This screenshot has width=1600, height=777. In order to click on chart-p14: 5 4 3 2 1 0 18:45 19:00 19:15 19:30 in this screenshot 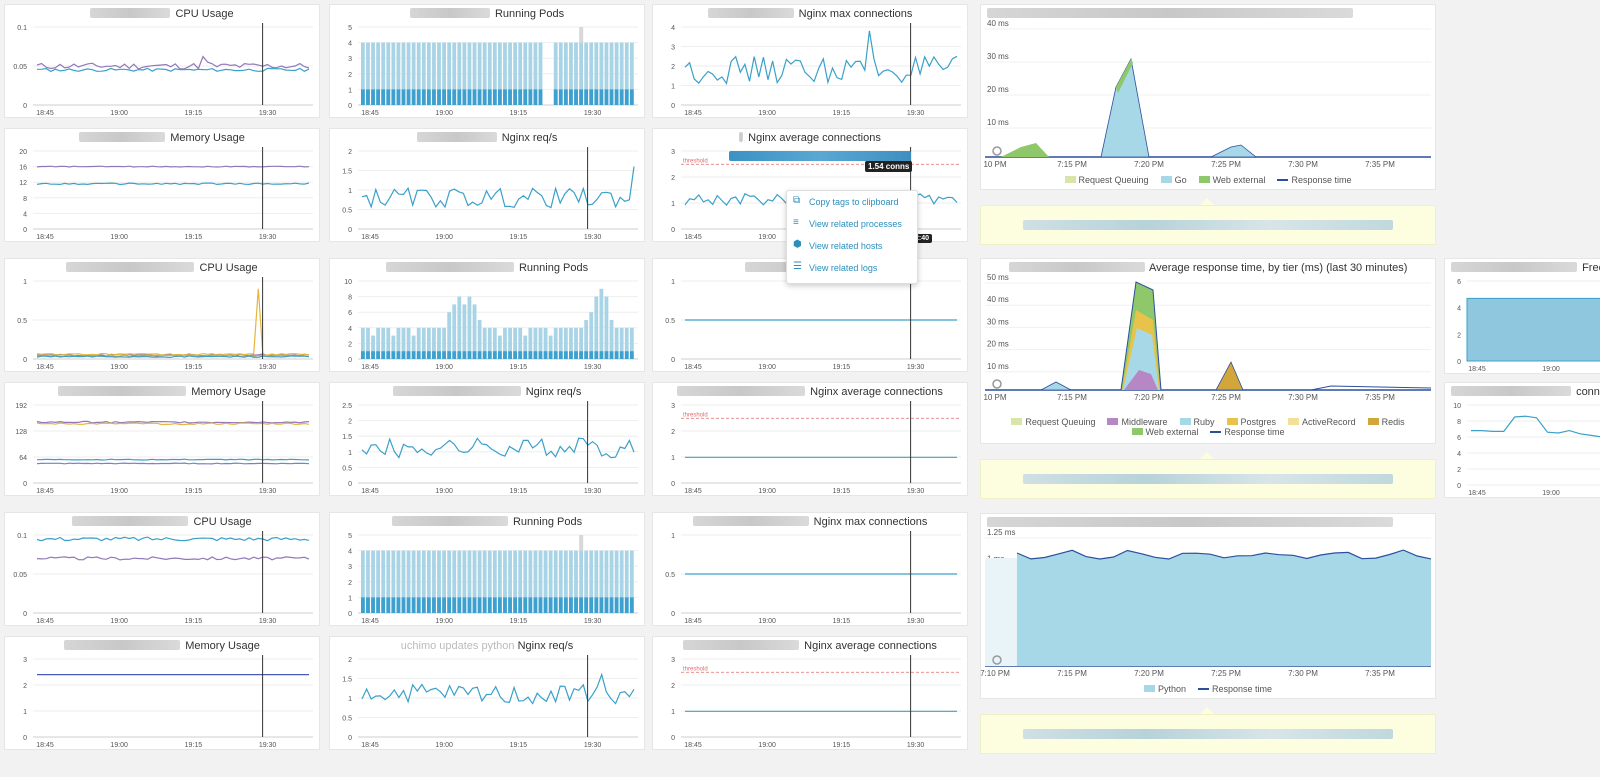, I will do `click(488, 570)`.